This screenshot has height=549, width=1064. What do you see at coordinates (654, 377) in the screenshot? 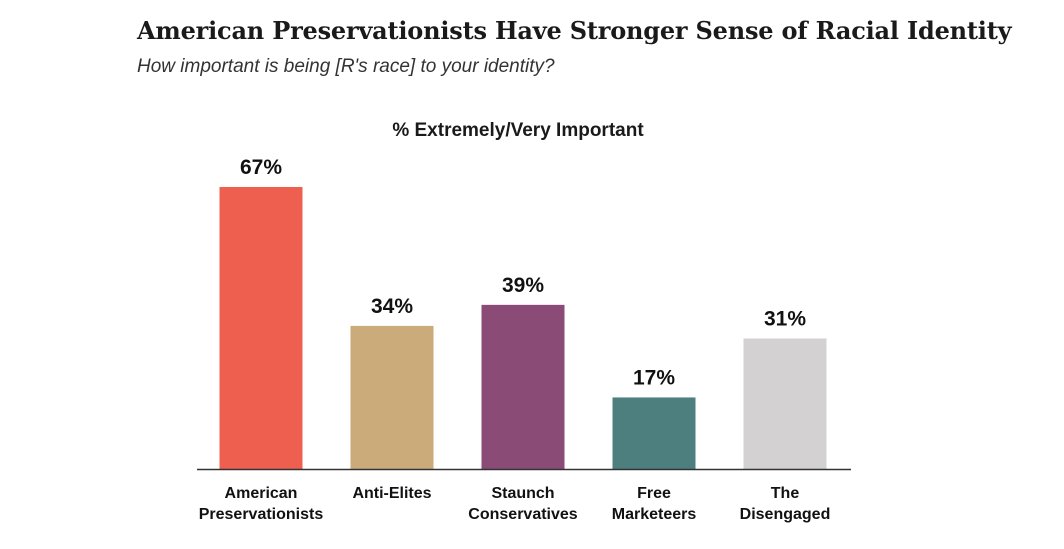
I see `value-label-3: 17%` at bounding box center [654, 377].